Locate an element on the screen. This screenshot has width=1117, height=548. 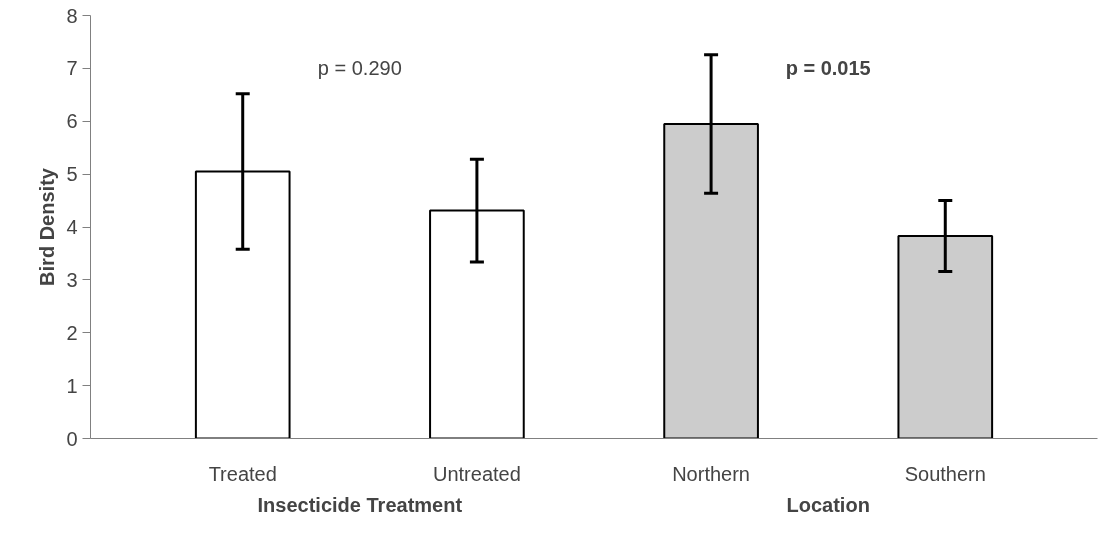
x-tick-label: Northern is located at coordinates (711, 473).